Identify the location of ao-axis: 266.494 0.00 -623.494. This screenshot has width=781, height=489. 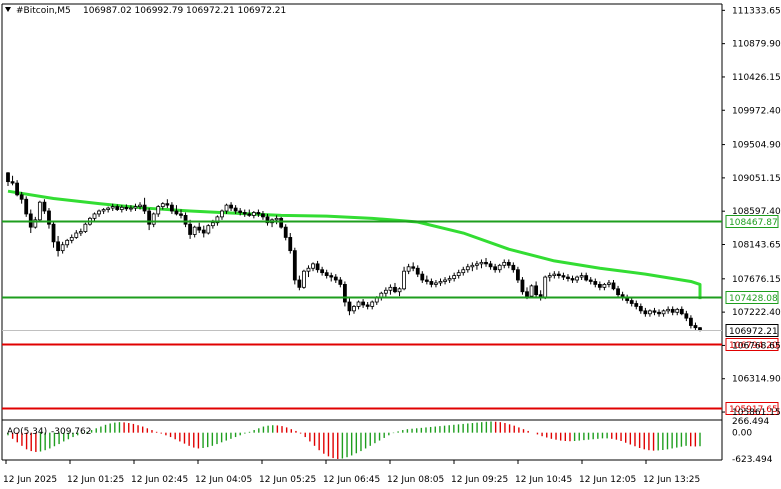
(752, 441).